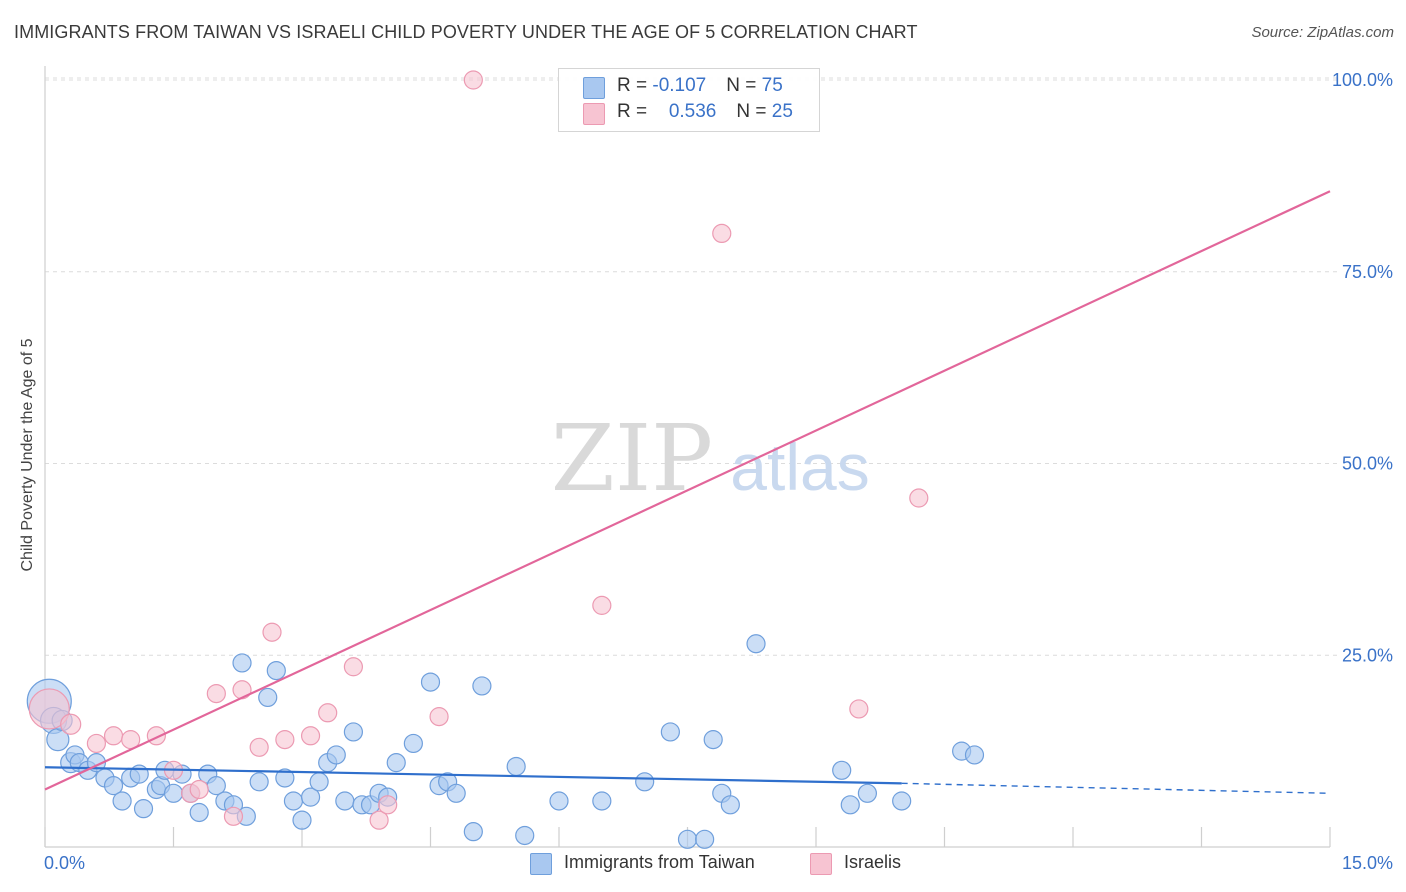 The height and width of the screenshot is (892, 1406). I want to click on y-tick-label: 25.0%, so click(1367, 655).